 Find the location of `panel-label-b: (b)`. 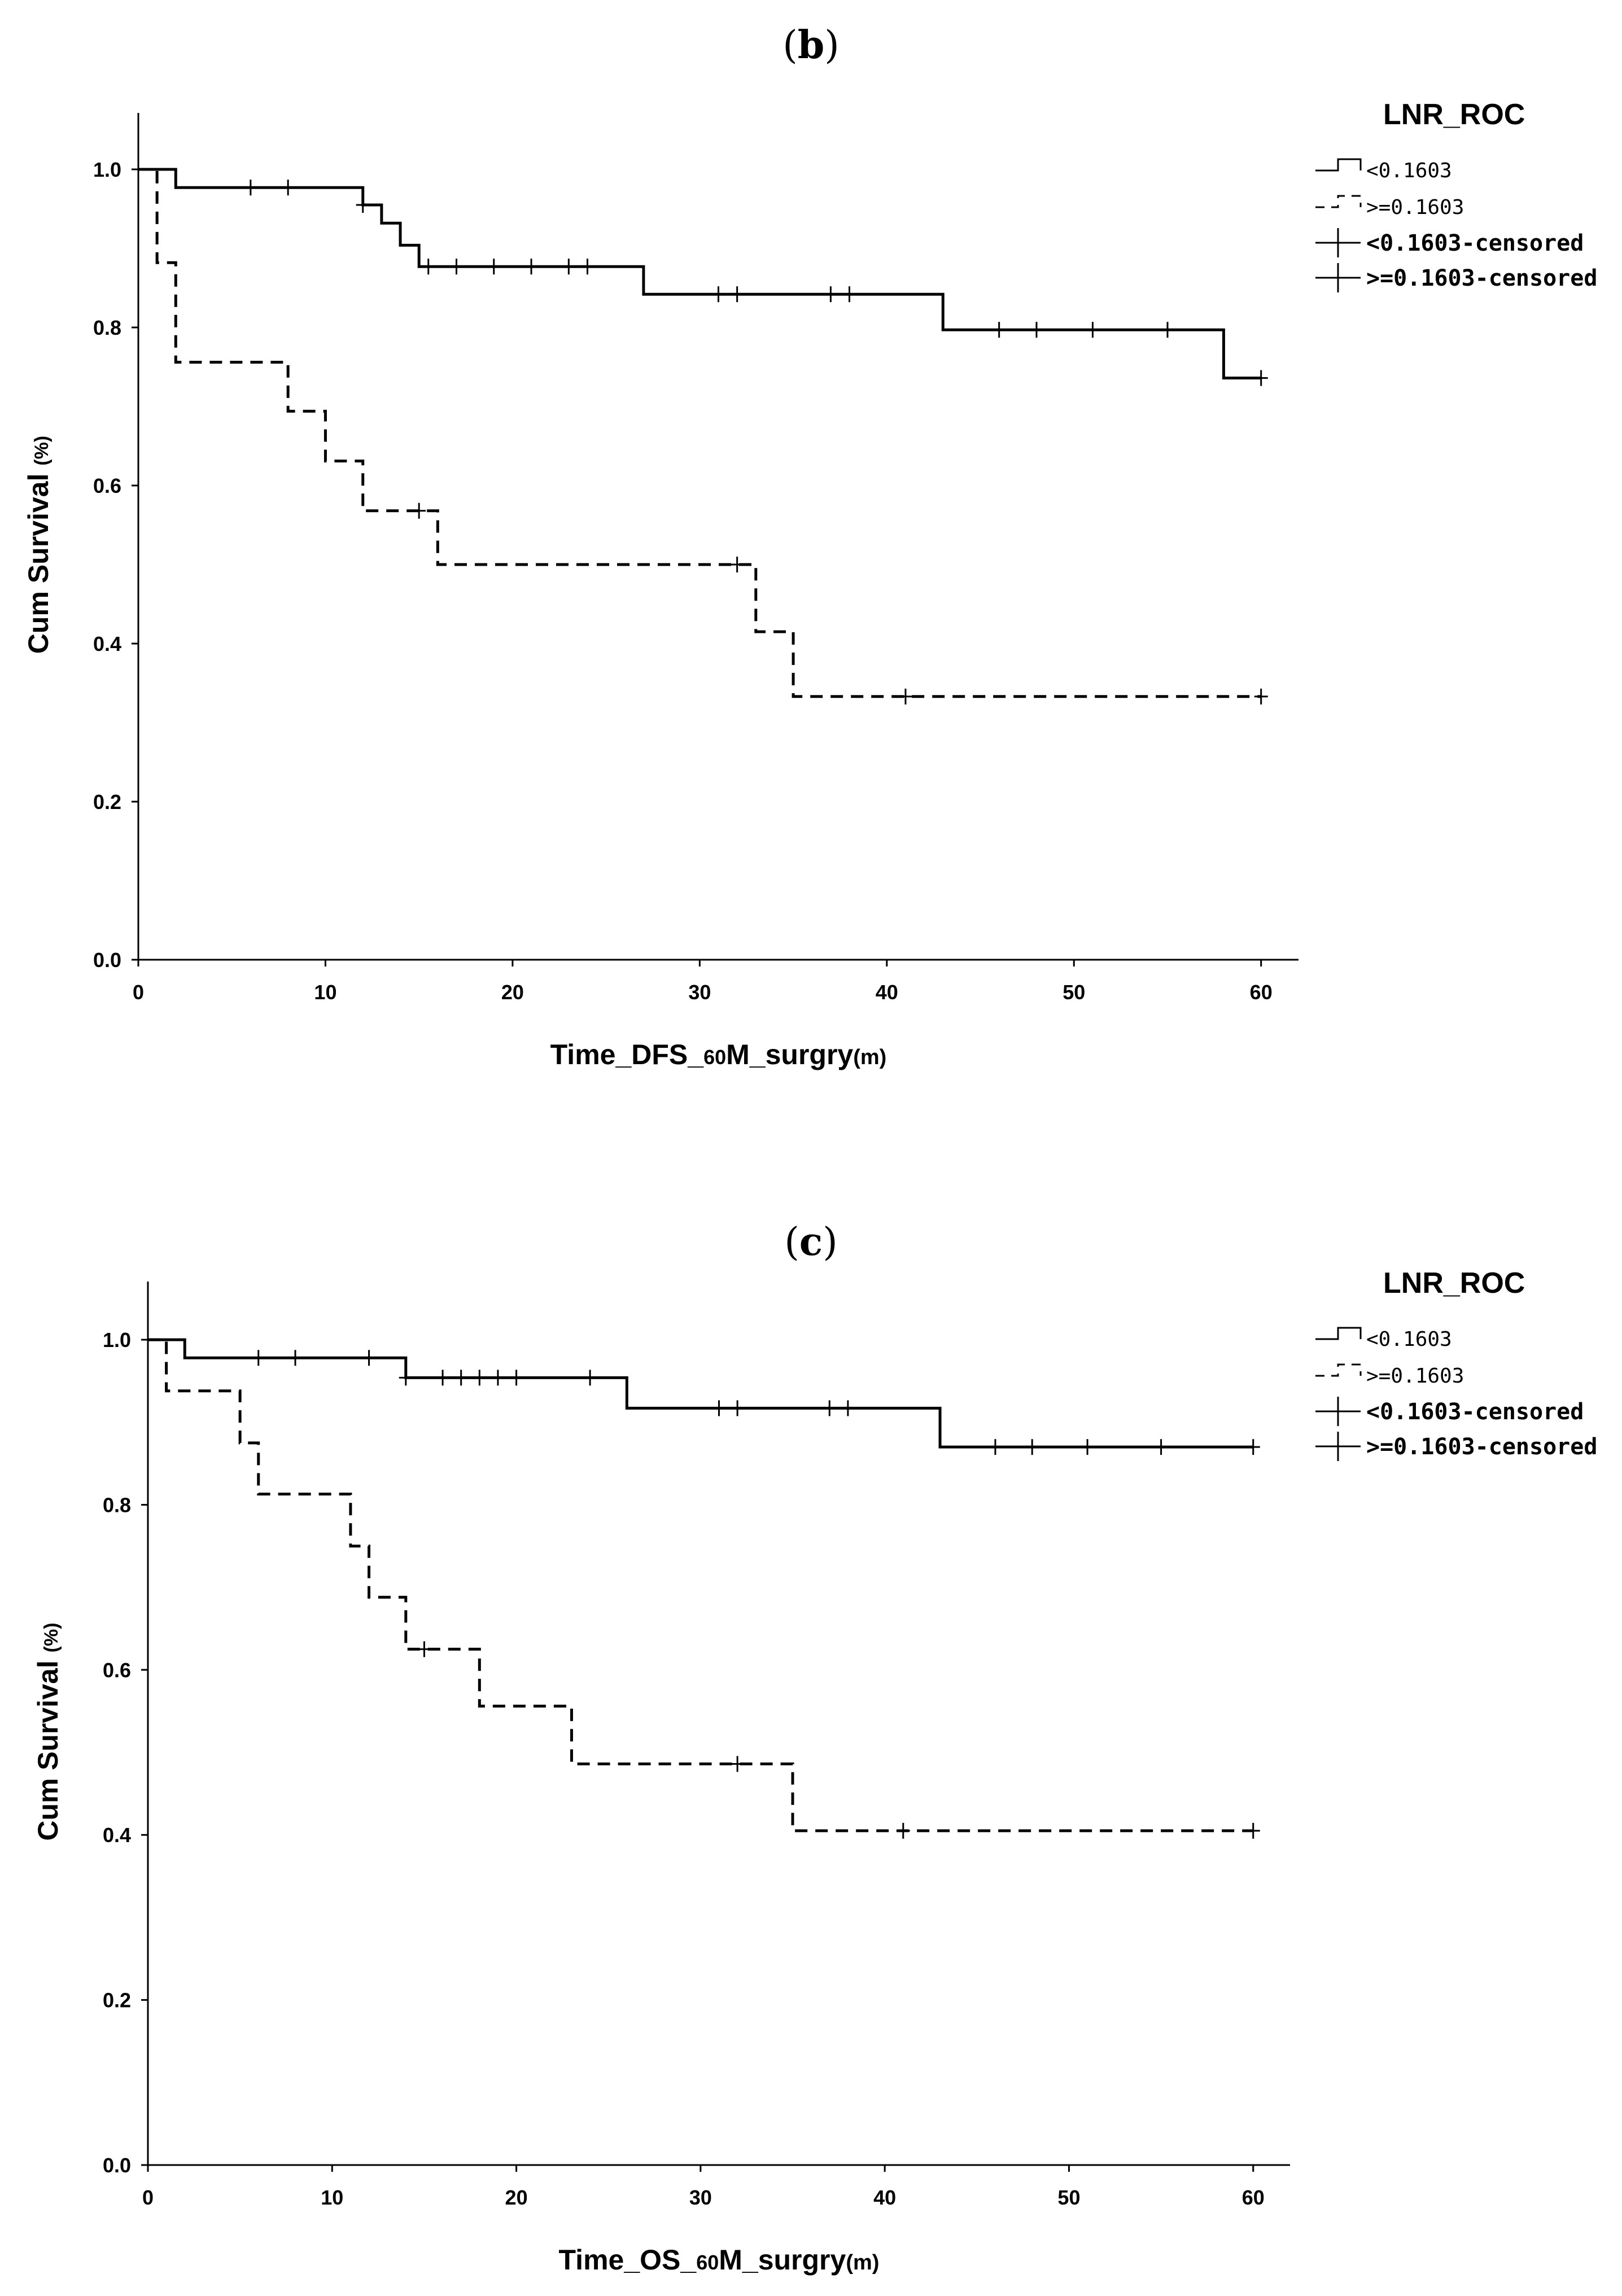

panel-label-b: (b) is located at coordinates (811, 45).